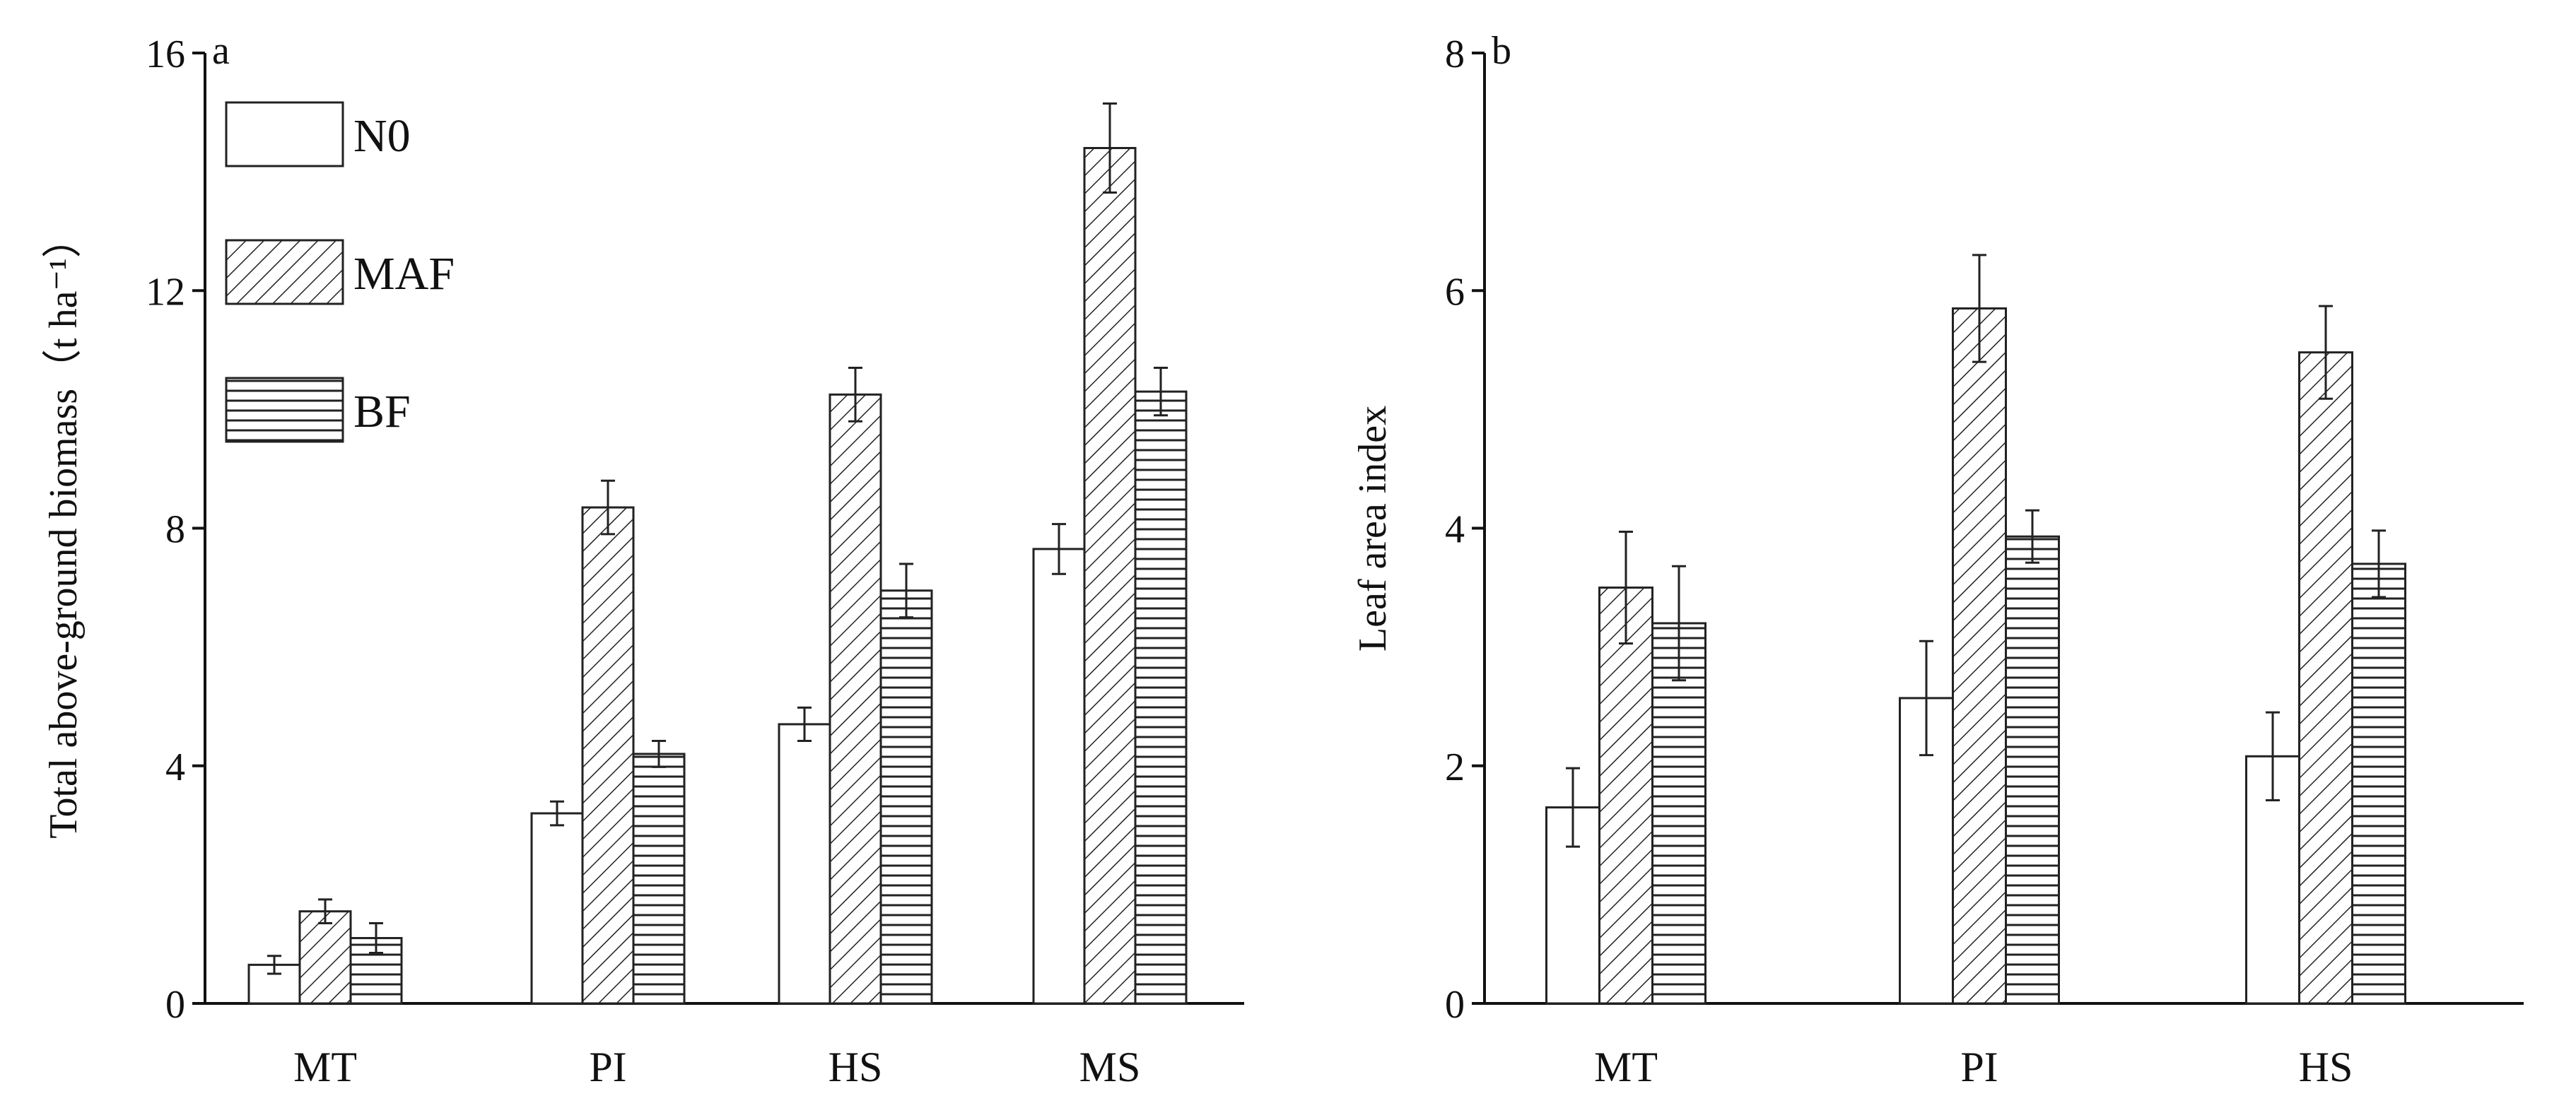 This screenshot has width=2576, height=1108. What do you see at coordinates (1373, 529) in the screenshot?
I see `y-axis-title: Leaf area index` at bounding box center [1373, 529].